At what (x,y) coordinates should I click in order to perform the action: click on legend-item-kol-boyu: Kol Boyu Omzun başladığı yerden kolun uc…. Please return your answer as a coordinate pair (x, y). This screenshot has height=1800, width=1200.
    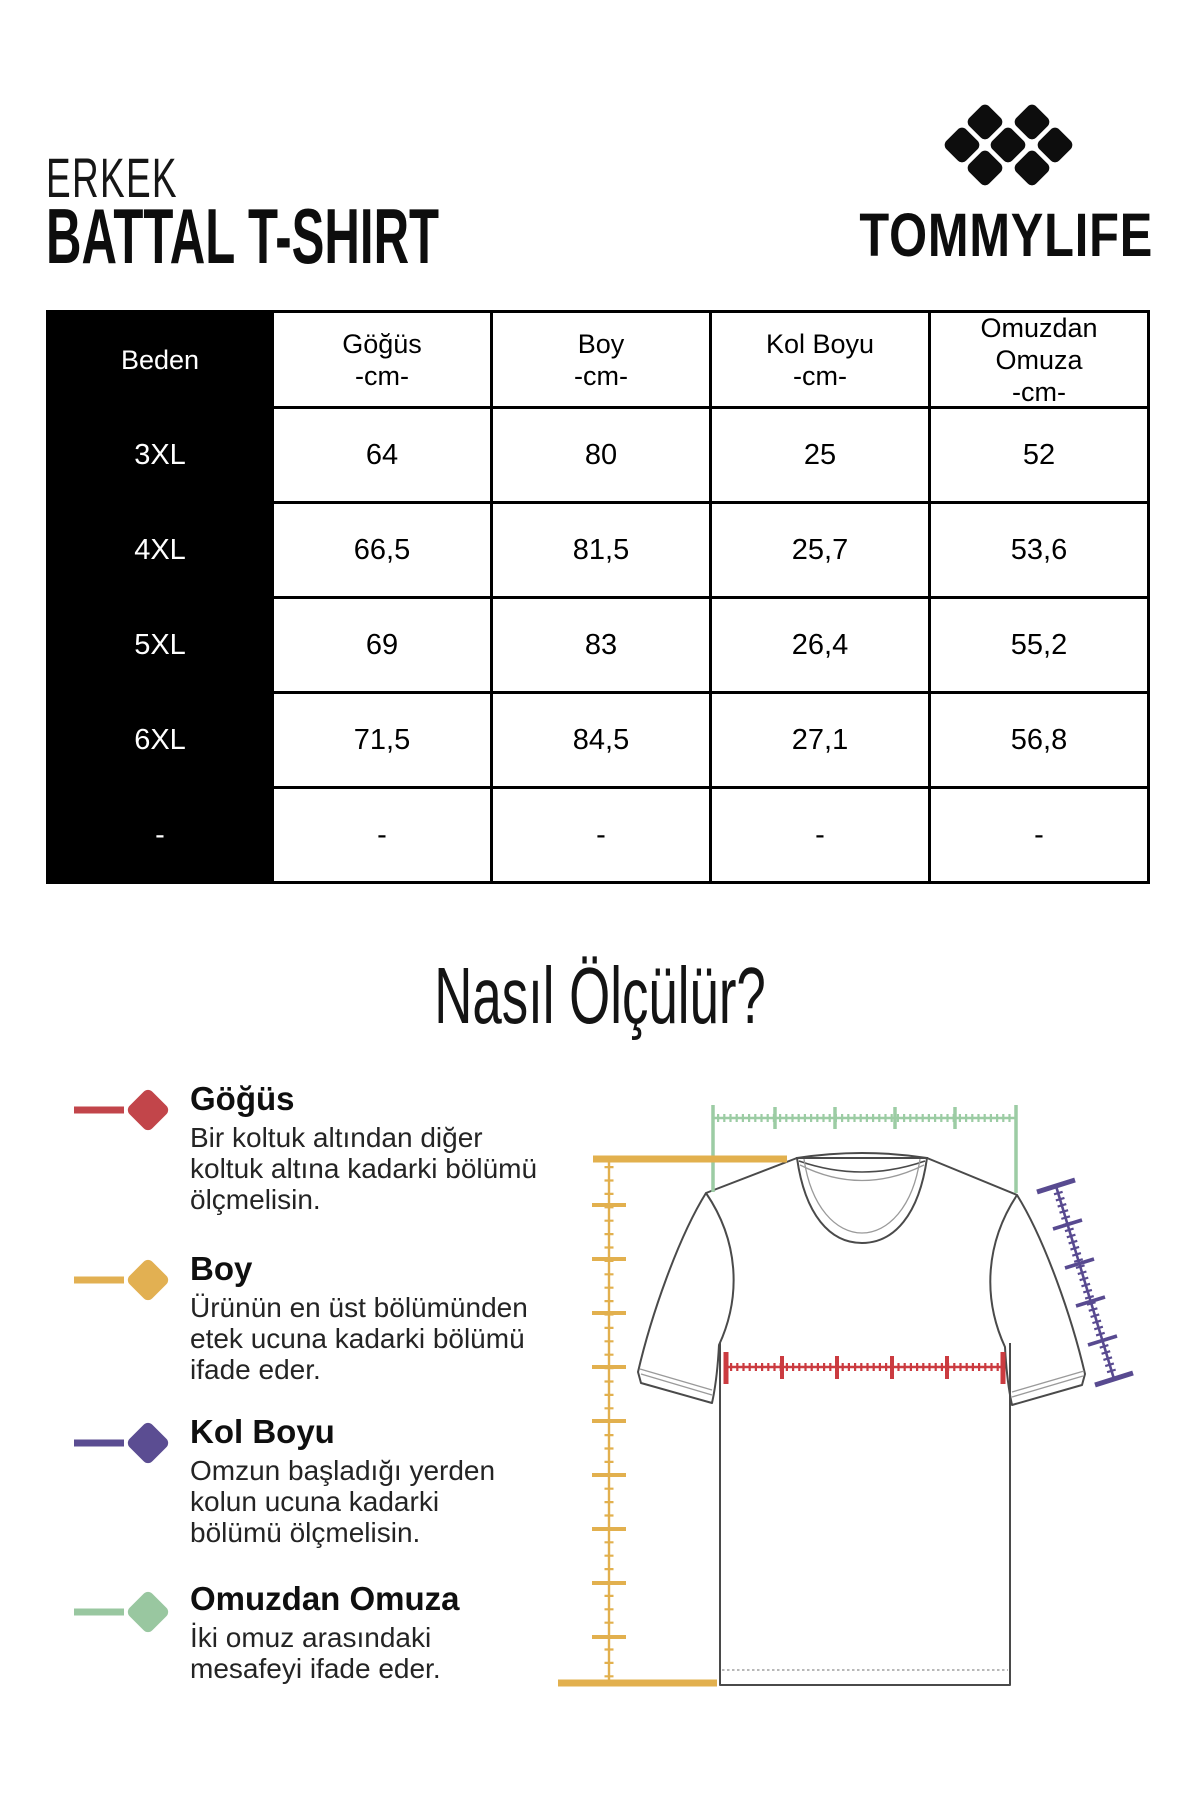
    Looking at the image, I should click on (400, 1480).